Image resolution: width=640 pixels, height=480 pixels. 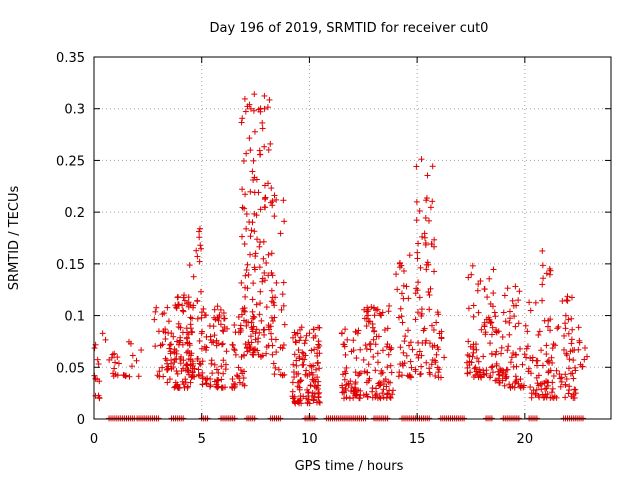 I want to click on y-tick-label: 0.1, so click(x=74, y=317).